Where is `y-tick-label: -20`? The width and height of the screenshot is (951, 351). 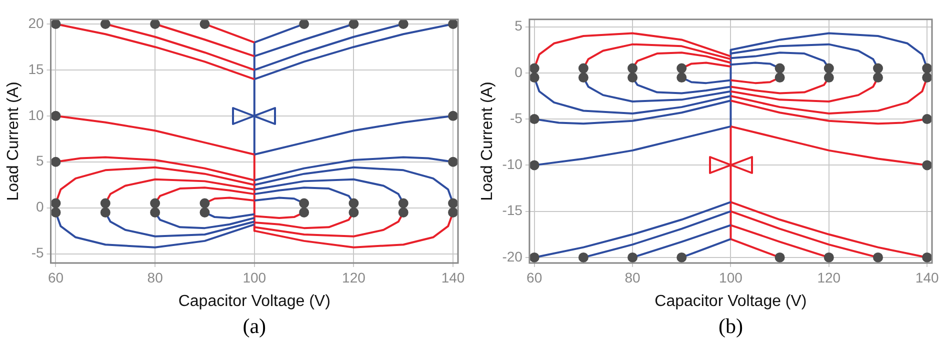 y-tick-label: -20 is located at coordinates (512, 256).